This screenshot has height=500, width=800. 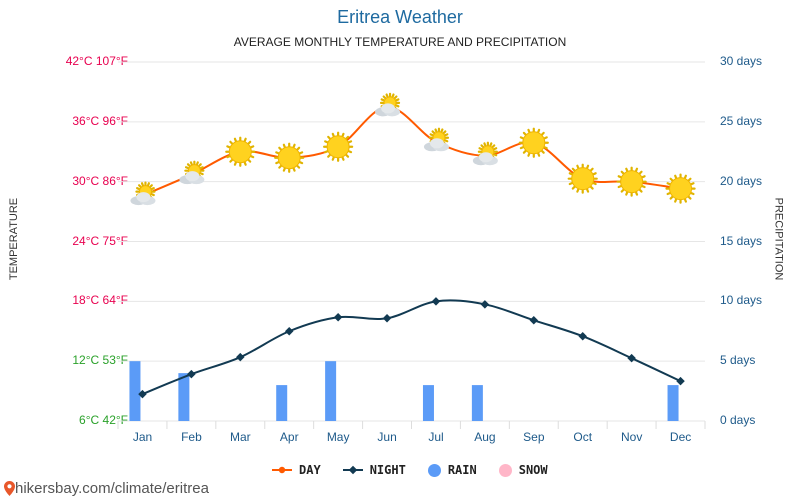 I want to click on legend-night-label: NIGHT, so click(x=387, y=470).